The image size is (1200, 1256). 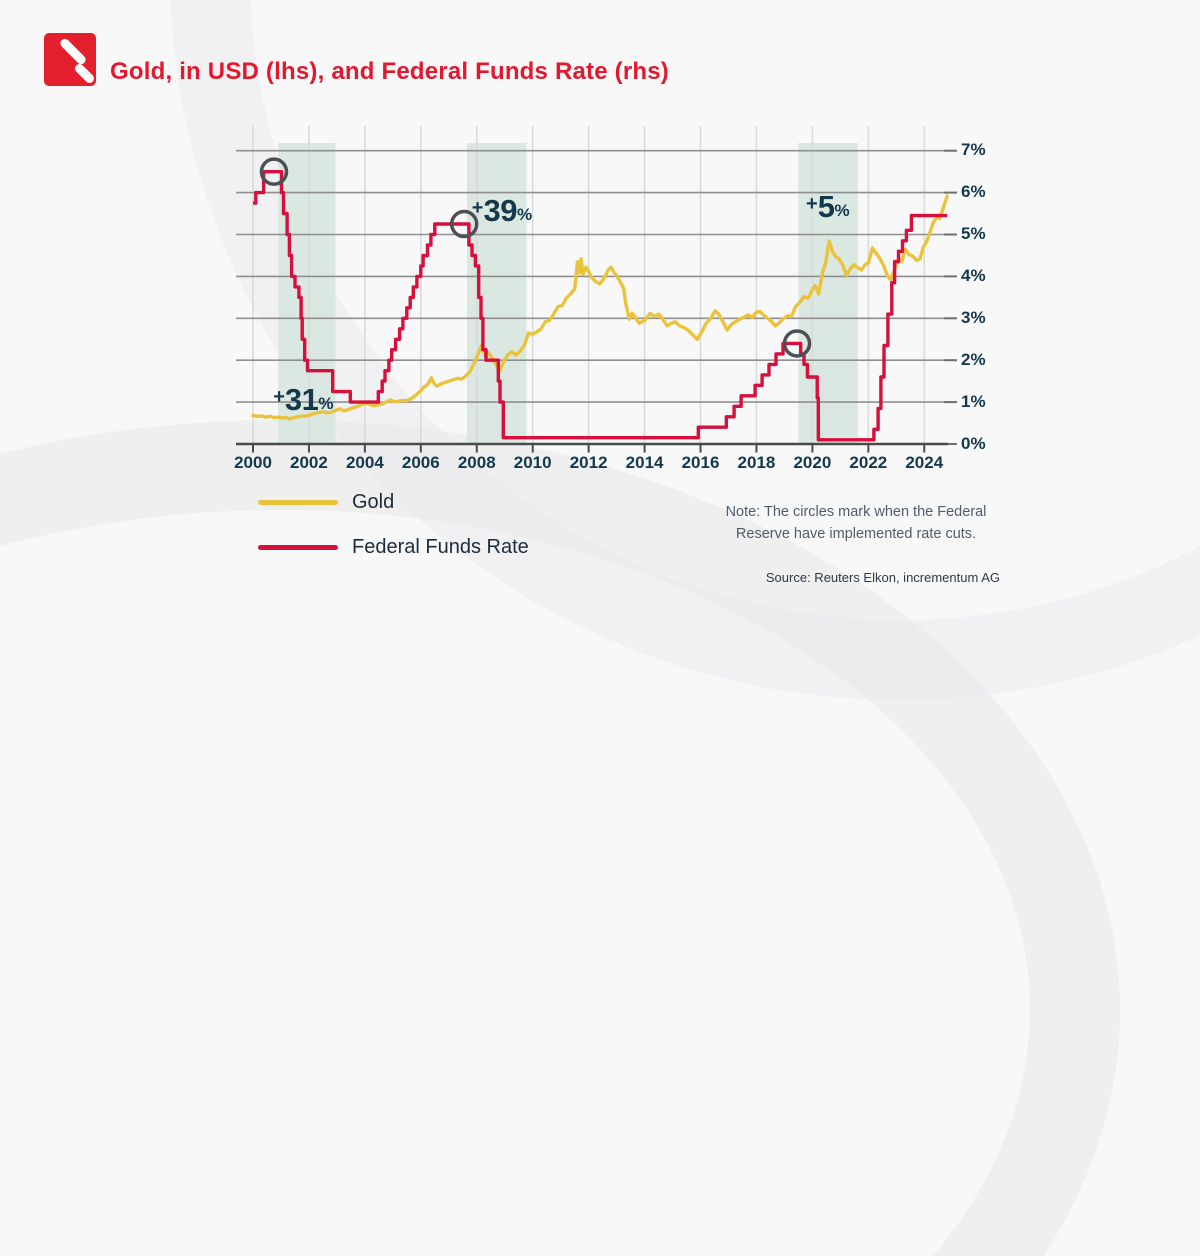 I want to click on legend-item-fed-funds: Federal Funds Rate, so click(x=393, y=547).